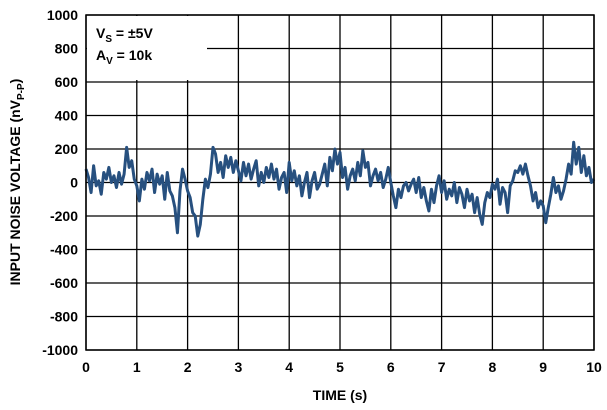 Image resolution: width=607 pixels, height=410 pixels. Describe the element at coordinates (67, 116) in the screenshot. I see `y-tick-label: 400` at that location.